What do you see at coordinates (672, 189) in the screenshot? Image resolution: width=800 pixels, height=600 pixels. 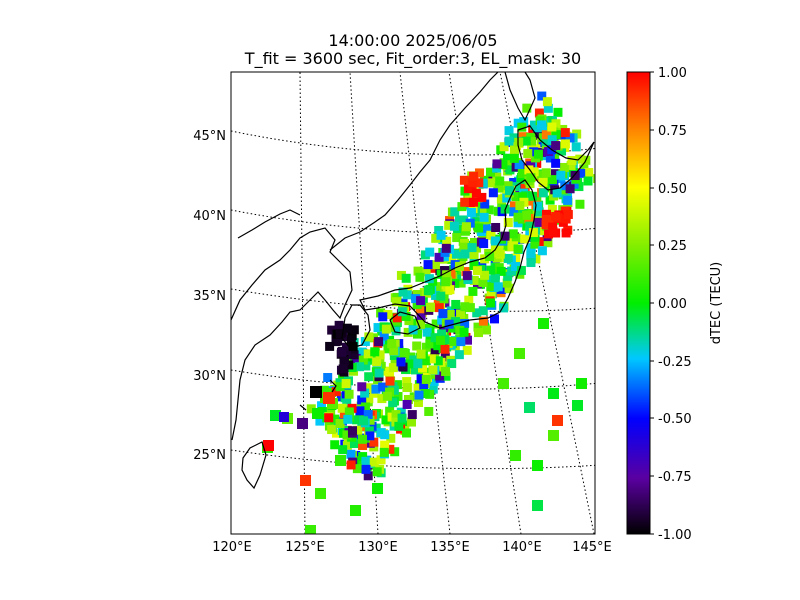 I see `colorbar-tick-0.50: 0.50` at bounding box center [672, 189].